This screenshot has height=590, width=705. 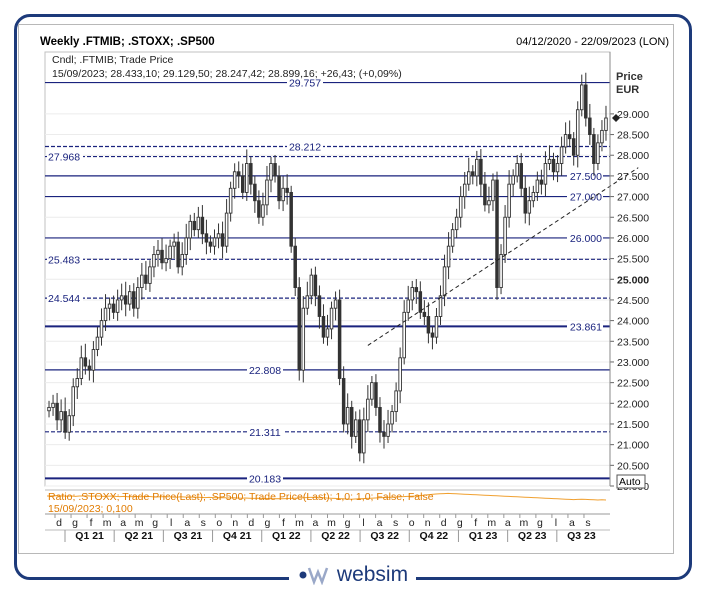 I want to click on month-label: a, so click(x=187, y=523).